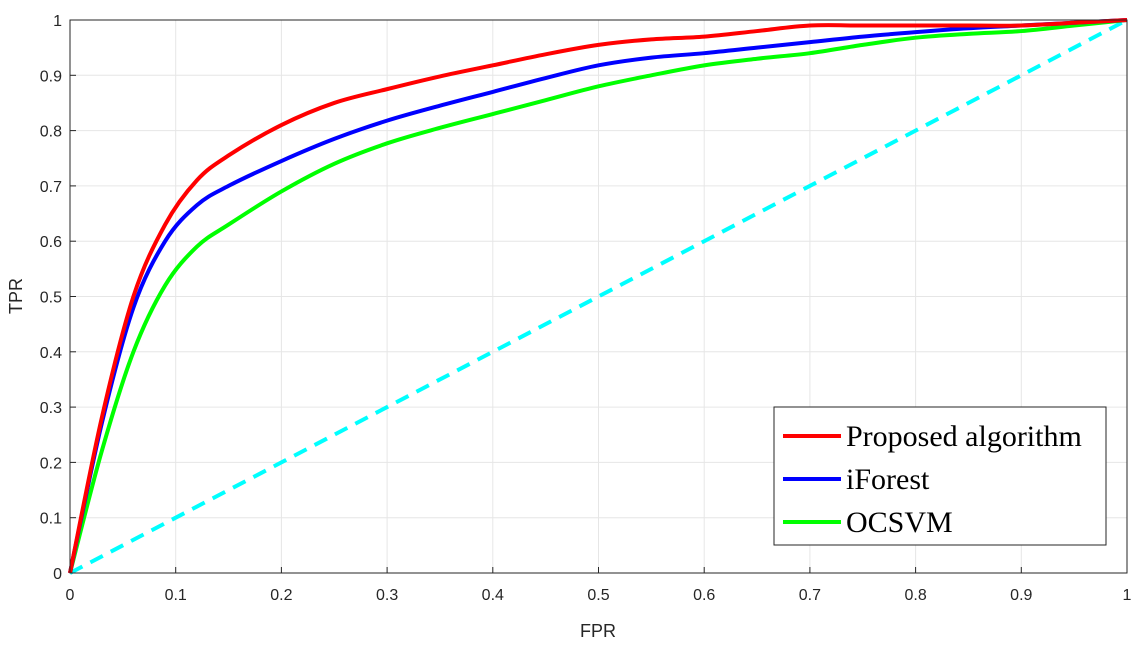 This screenshot has height=647, width=1146. Describe the element at coordinates (51, 298) in the screenshot. I see `y-tick-label: 0.5` at that location.